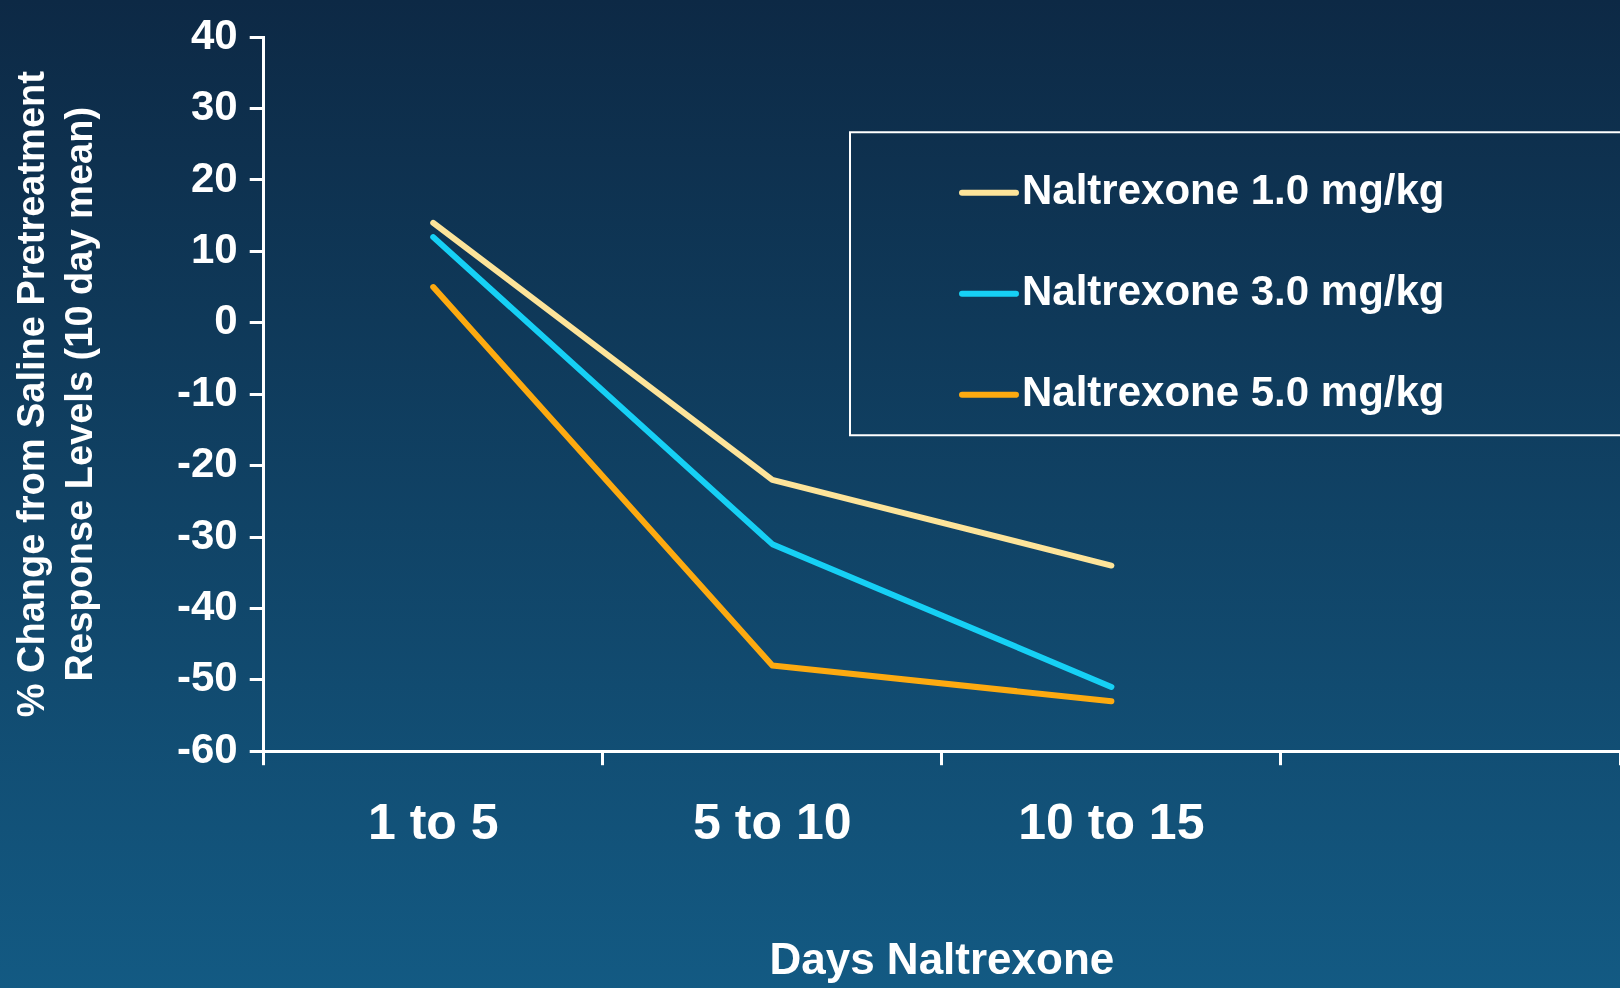 Image resolution: width=1620 pixels, height=988 pixels. Describe the element at coordinates (1111, 821) in the screenshot. I see `x-tick-label: 10 to 15` at that location.